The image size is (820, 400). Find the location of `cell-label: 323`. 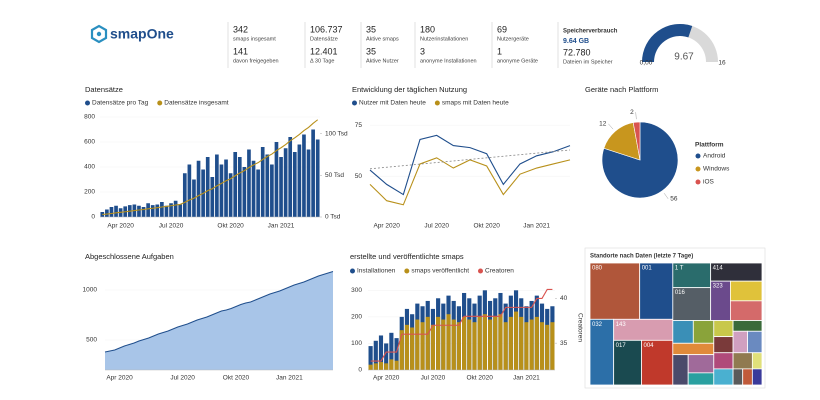

cell-label: 323 is located at coordinates (718, 287).